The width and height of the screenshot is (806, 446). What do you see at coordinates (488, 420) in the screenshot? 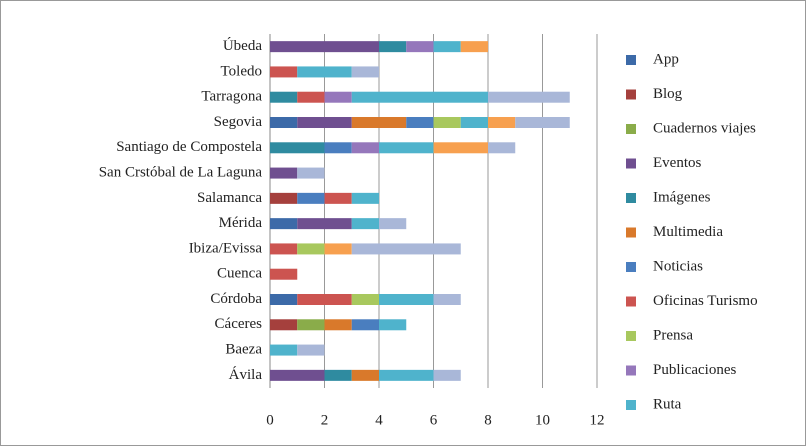
I see `x-tick-label: 8` at bounding box center [488, 420].